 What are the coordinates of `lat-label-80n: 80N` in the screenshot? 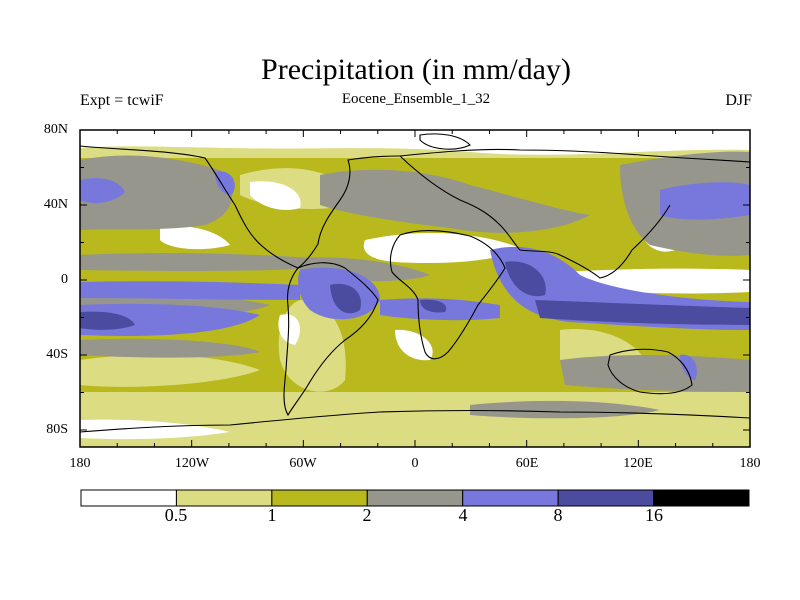 It's located at (55, 129).